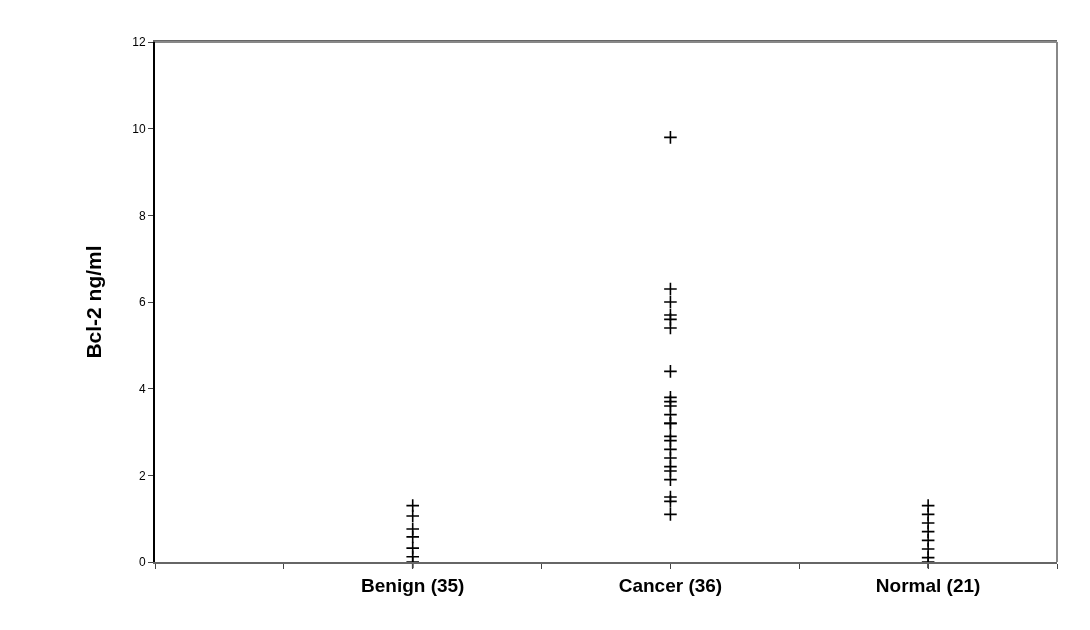 Image resolution: width=1090 pixels, height=630 pixels. What do you see at coordinates (139, 128) in the screenshot?
I see `y-tick-label: 10` at bounding box center [139, 128].